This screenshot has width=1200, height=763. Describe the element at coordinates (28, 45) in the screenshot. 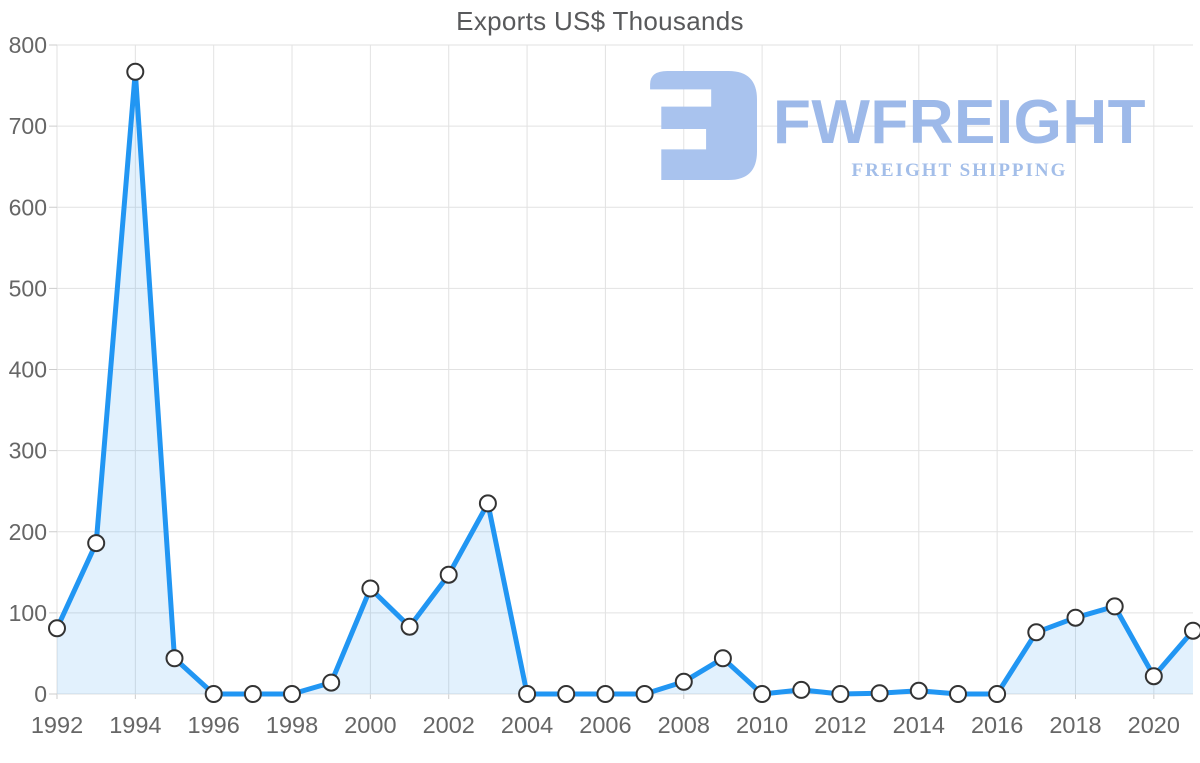

I see `y-axis-label: 800` at that location.